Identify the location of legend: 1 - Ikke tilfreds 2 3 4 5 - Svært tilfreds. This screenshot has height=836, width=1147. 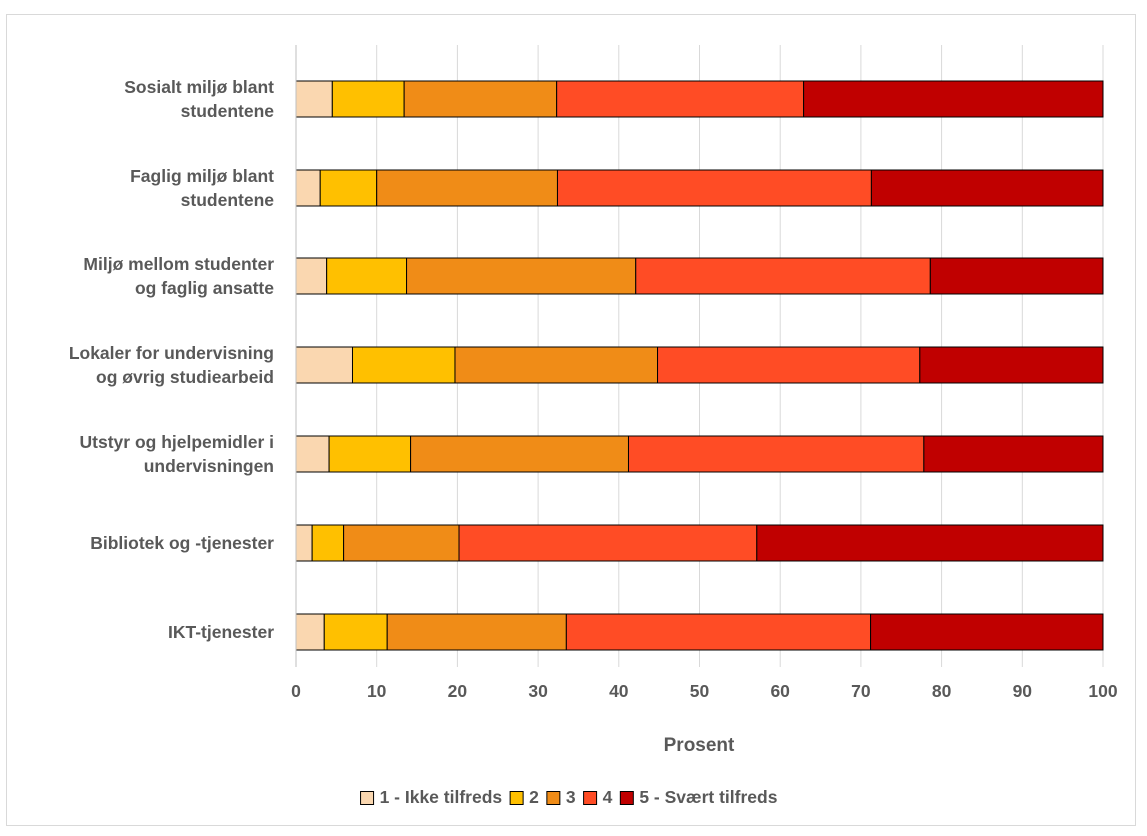
(569, 797).